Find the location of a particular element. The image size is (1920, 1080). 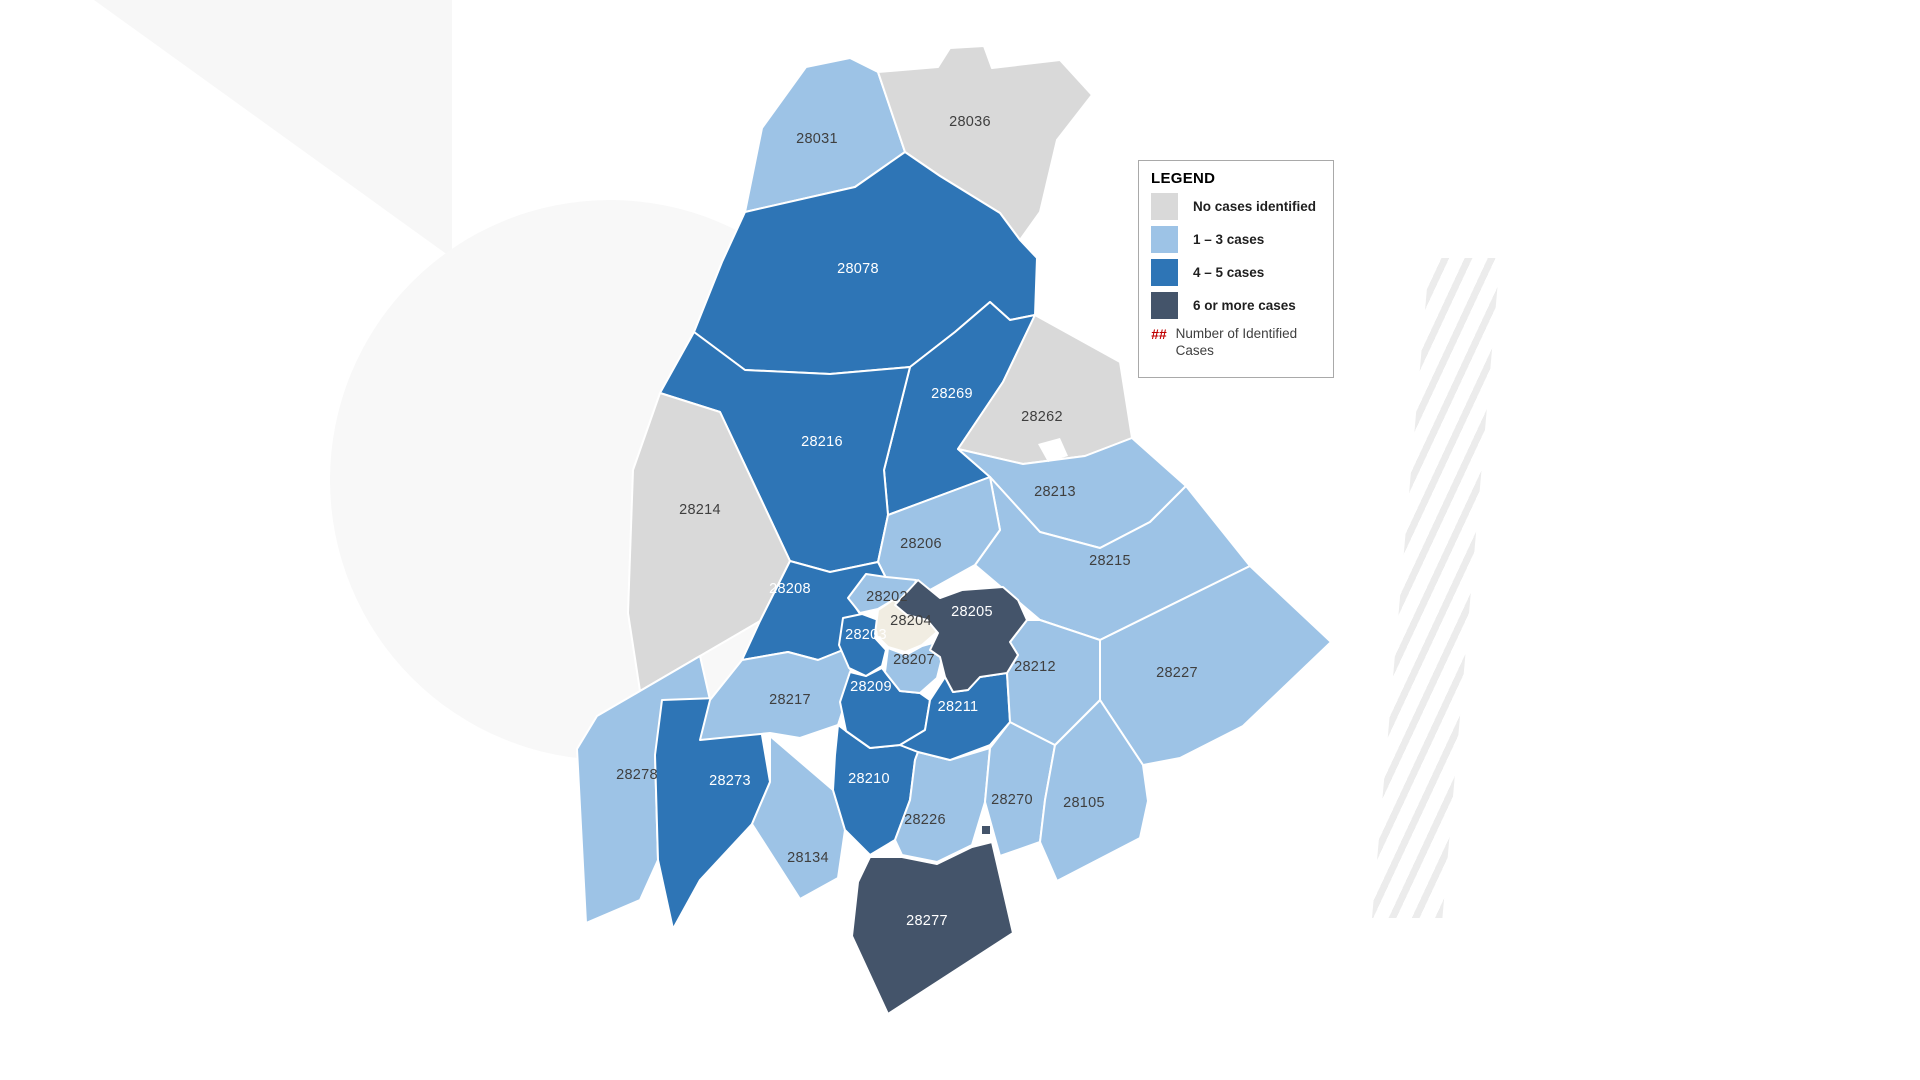

zip-label-28214: 28214 is located at coordinates (700, 510).